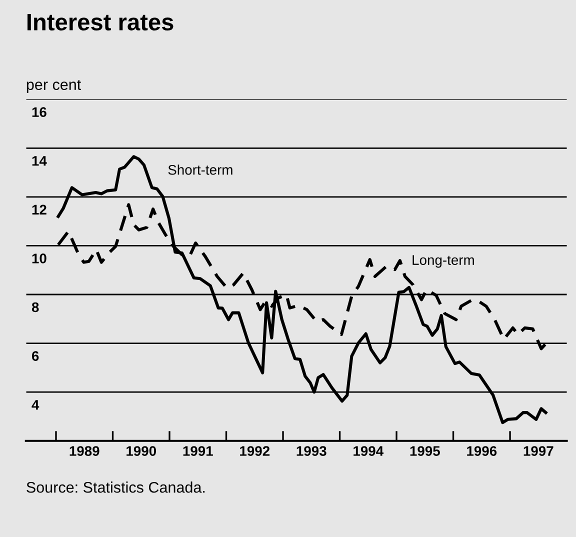 Image resolution: width=576 pixels, height=537 pixels. What do you see at coordinates (35, 356) in the screenshot?
I see `y-tick-label: 6` at bounding box center [35, 356].